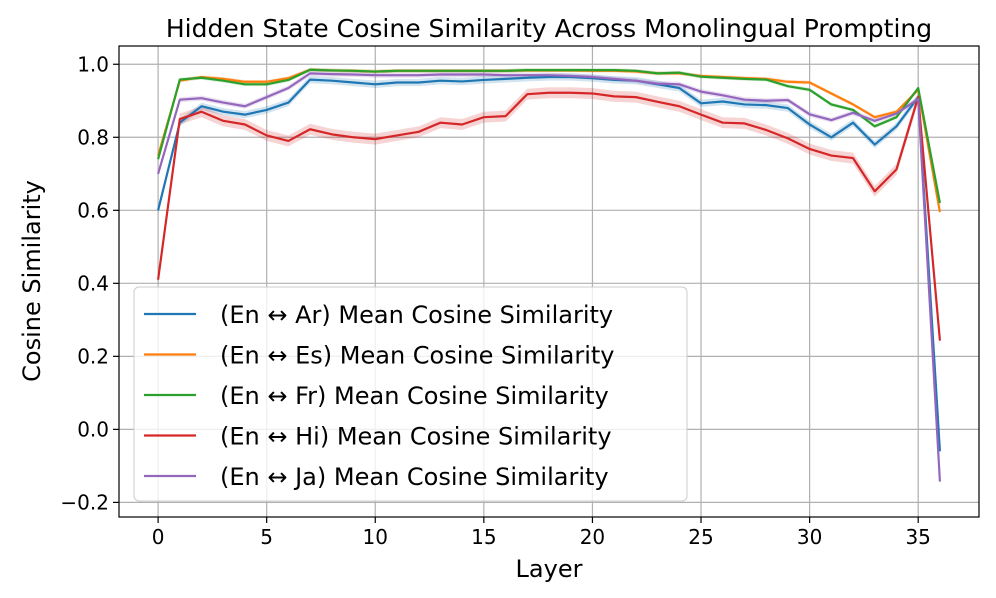 The width and height of the screenshot is (996, 598). What do you see at coordinates (483, 537) in the screenshot?
I see `x-tick-label: 15` at bounding box center [483, 537].